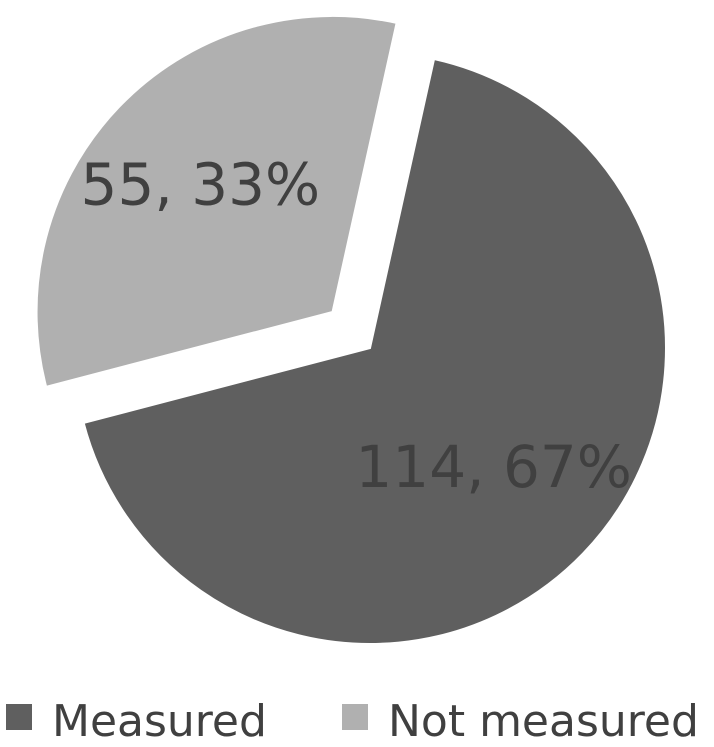 The image size is (714, 747). Describe the element at coordinates (19, 717) in the screenshot. I see `legend-swatch-measured` at that location.